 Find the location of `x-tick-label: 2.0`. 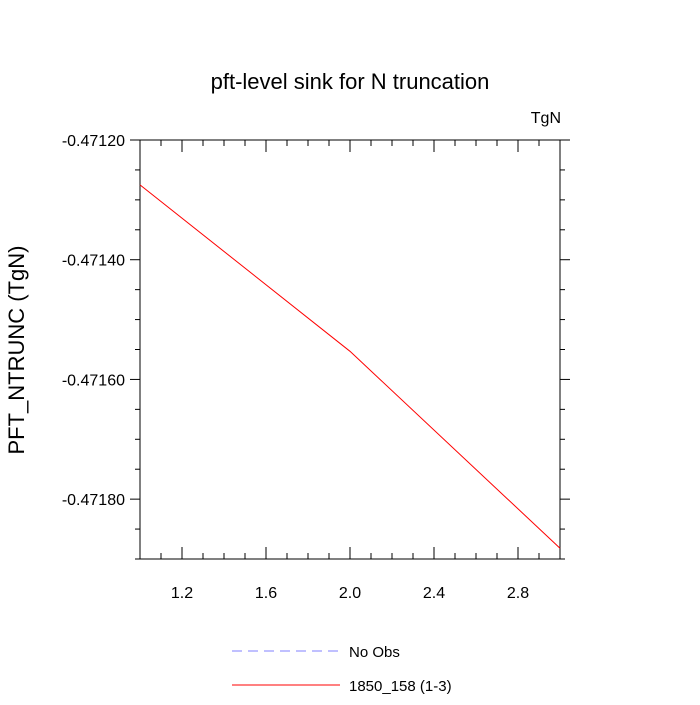

x-tick-label: 2.0 is located at coordinates (350, 593).